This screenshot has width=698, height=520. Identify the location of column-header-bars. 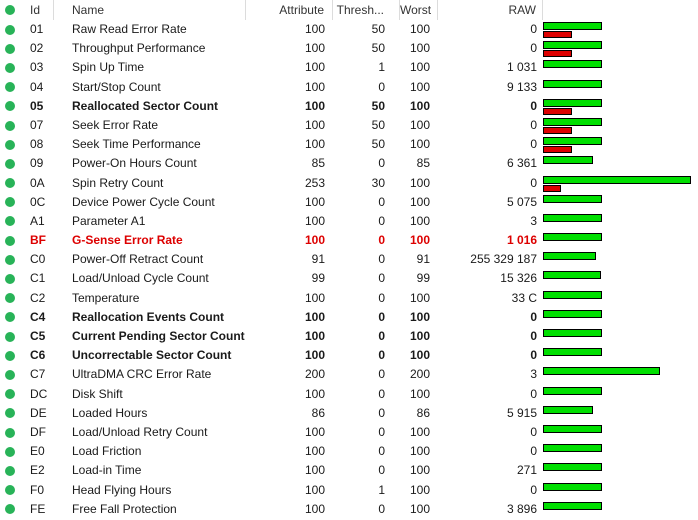
(620, 10).